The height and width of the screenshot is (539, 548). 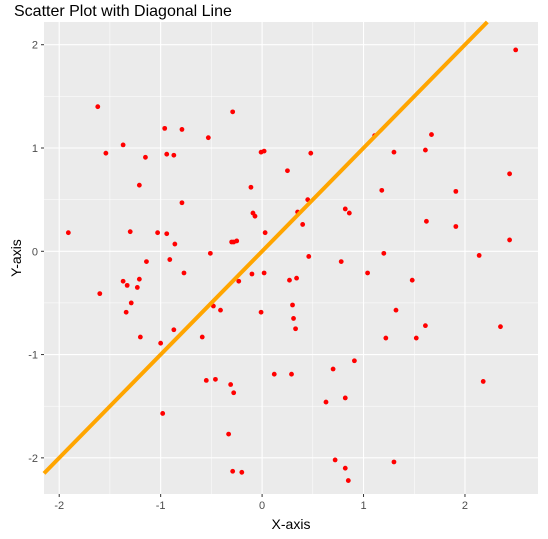 I want to click on x-tick-label: 2, so click(x=465, y=506).